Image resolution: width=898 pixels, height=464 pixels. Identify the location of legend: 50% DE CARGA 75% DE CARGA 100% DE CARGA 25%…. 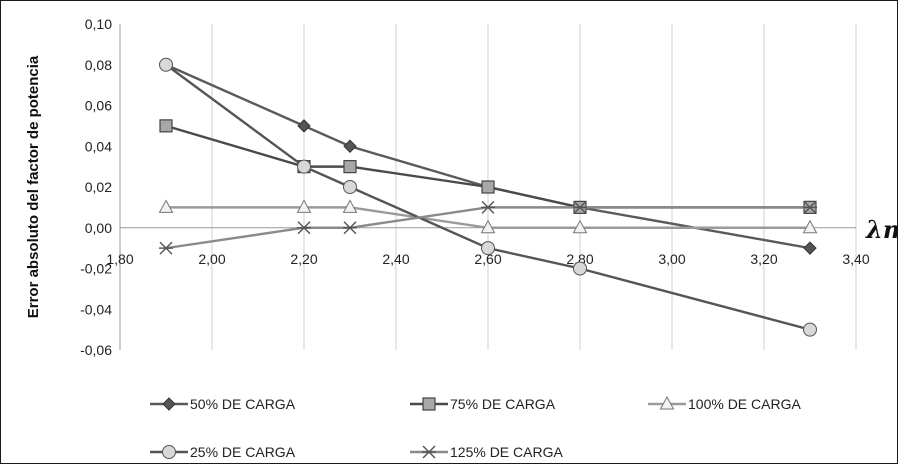
(475, 427).